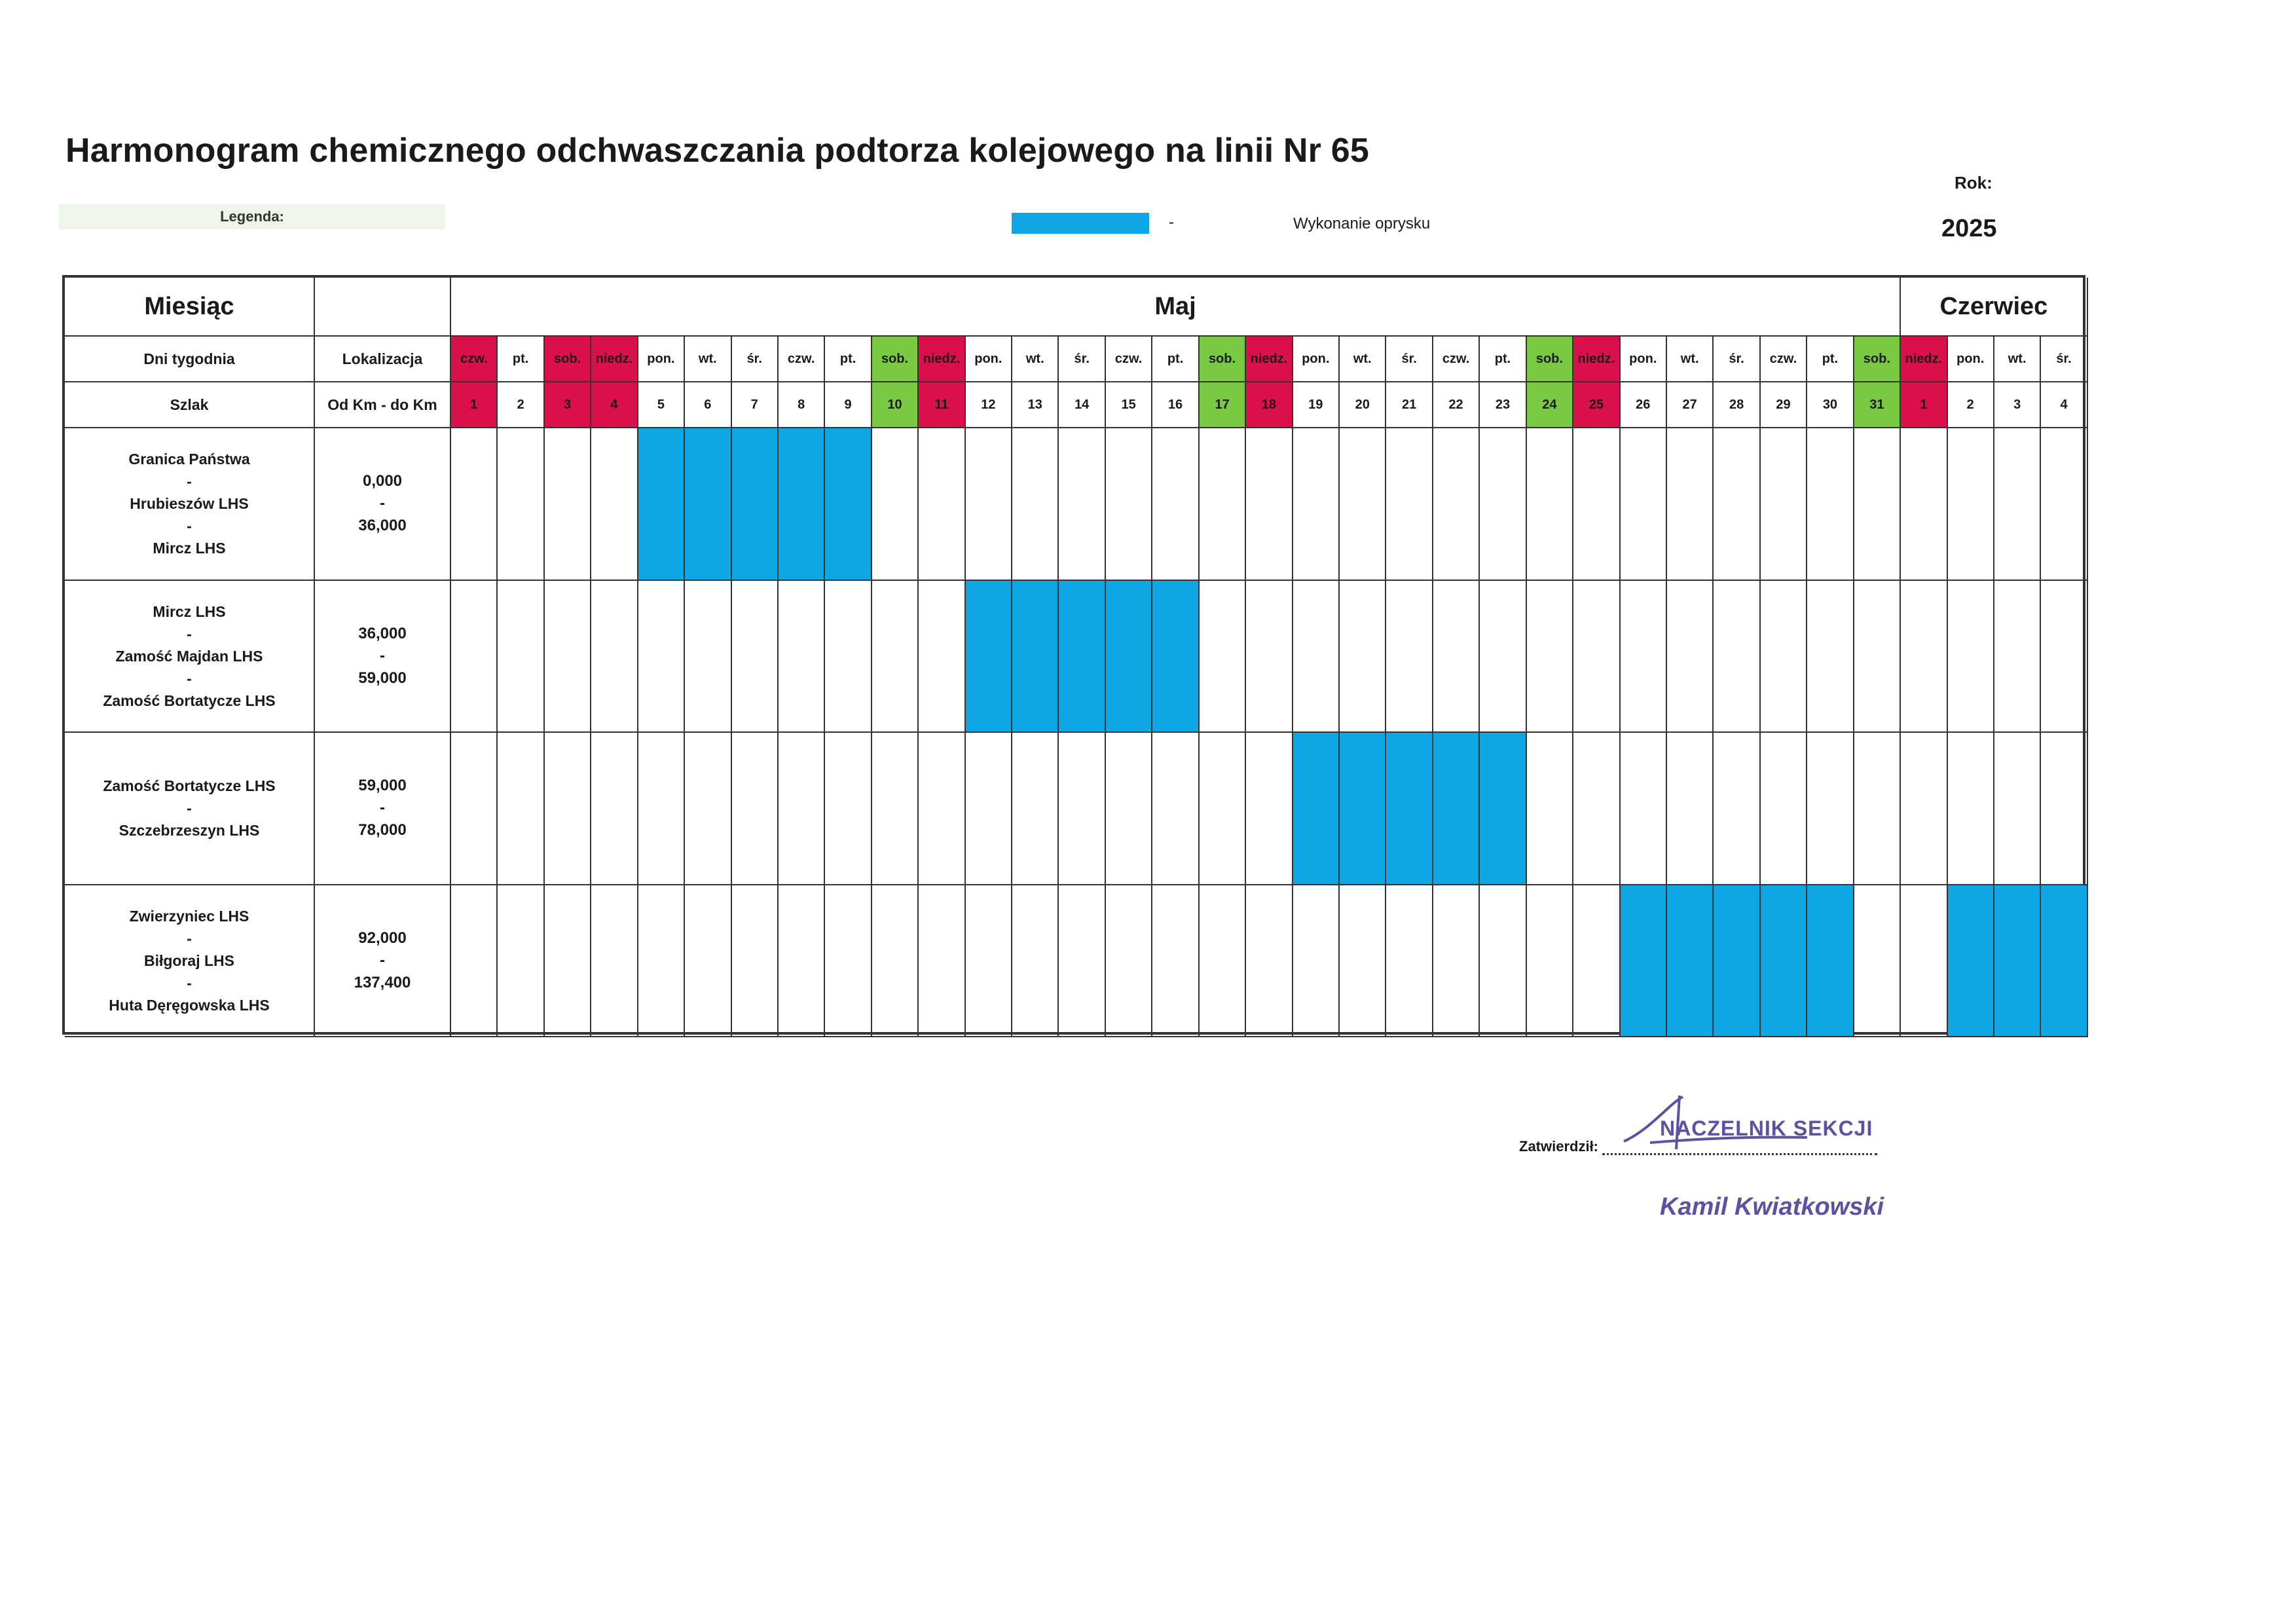 The width and height of the screenshot is (2295, 1624). I want to click on km-line: 137,400, so click(382, 982).